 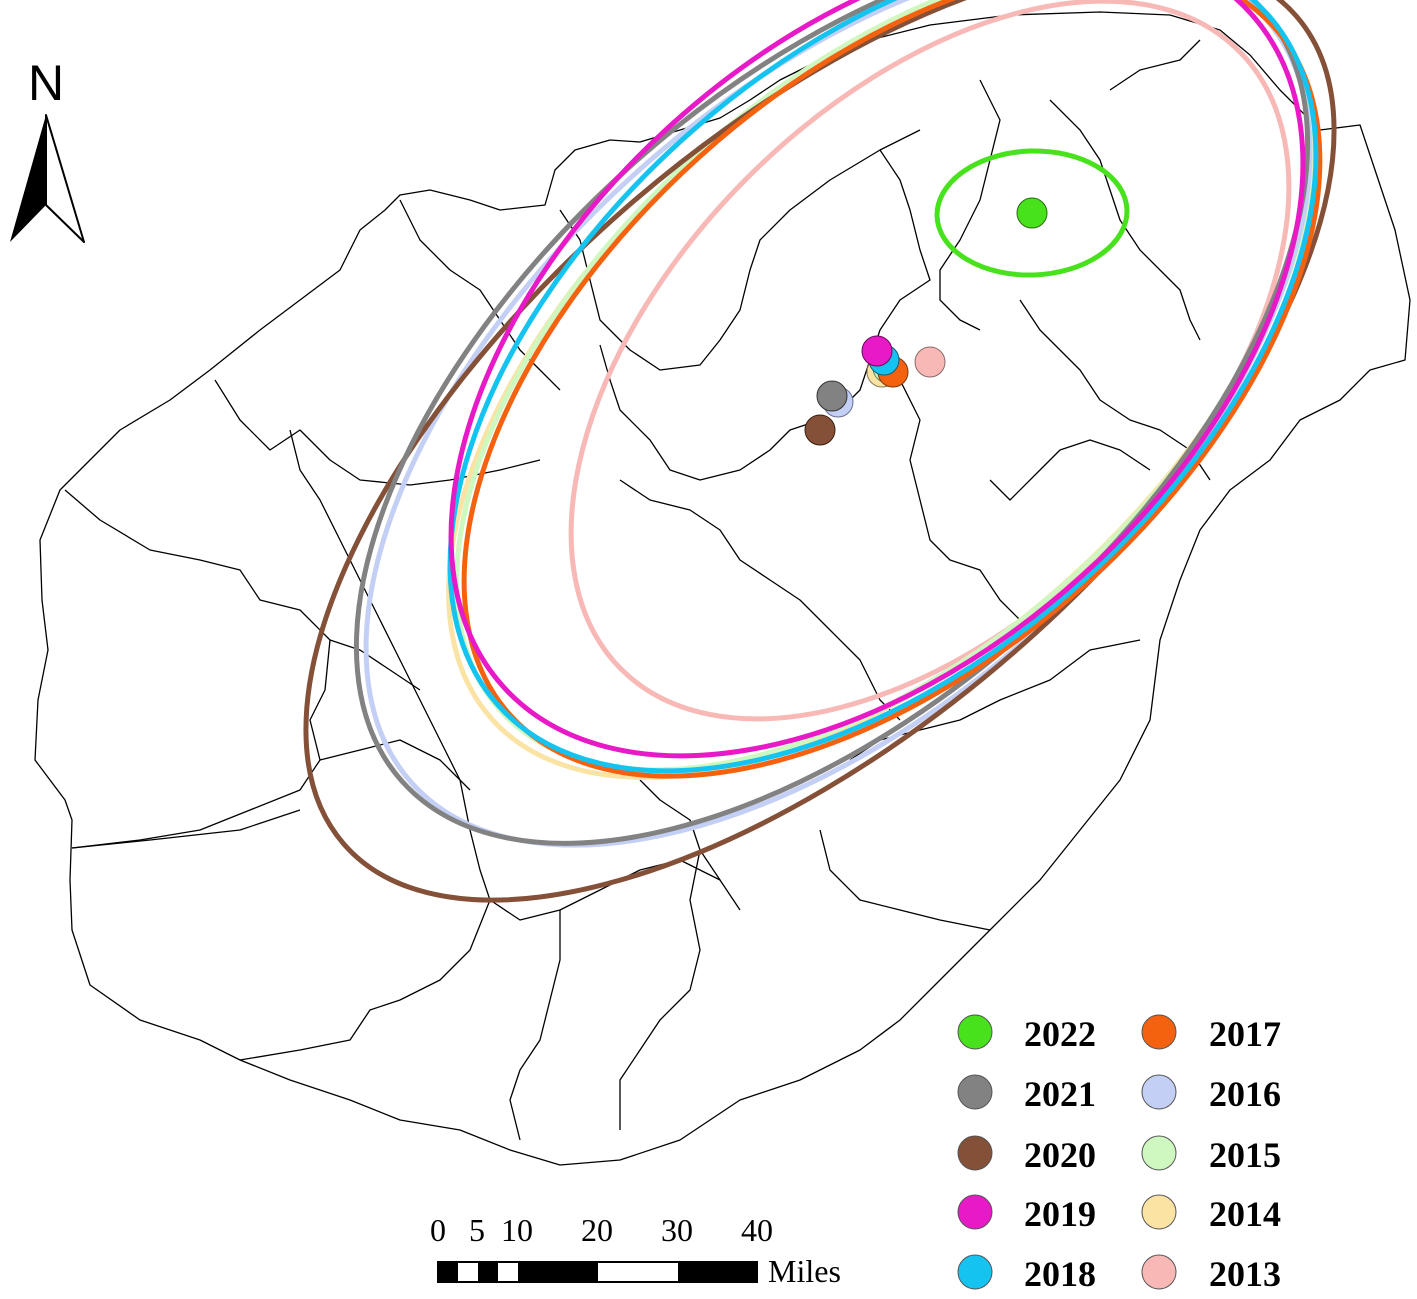 I want to click on ellipse-2022, so click(x=1032, y=213).